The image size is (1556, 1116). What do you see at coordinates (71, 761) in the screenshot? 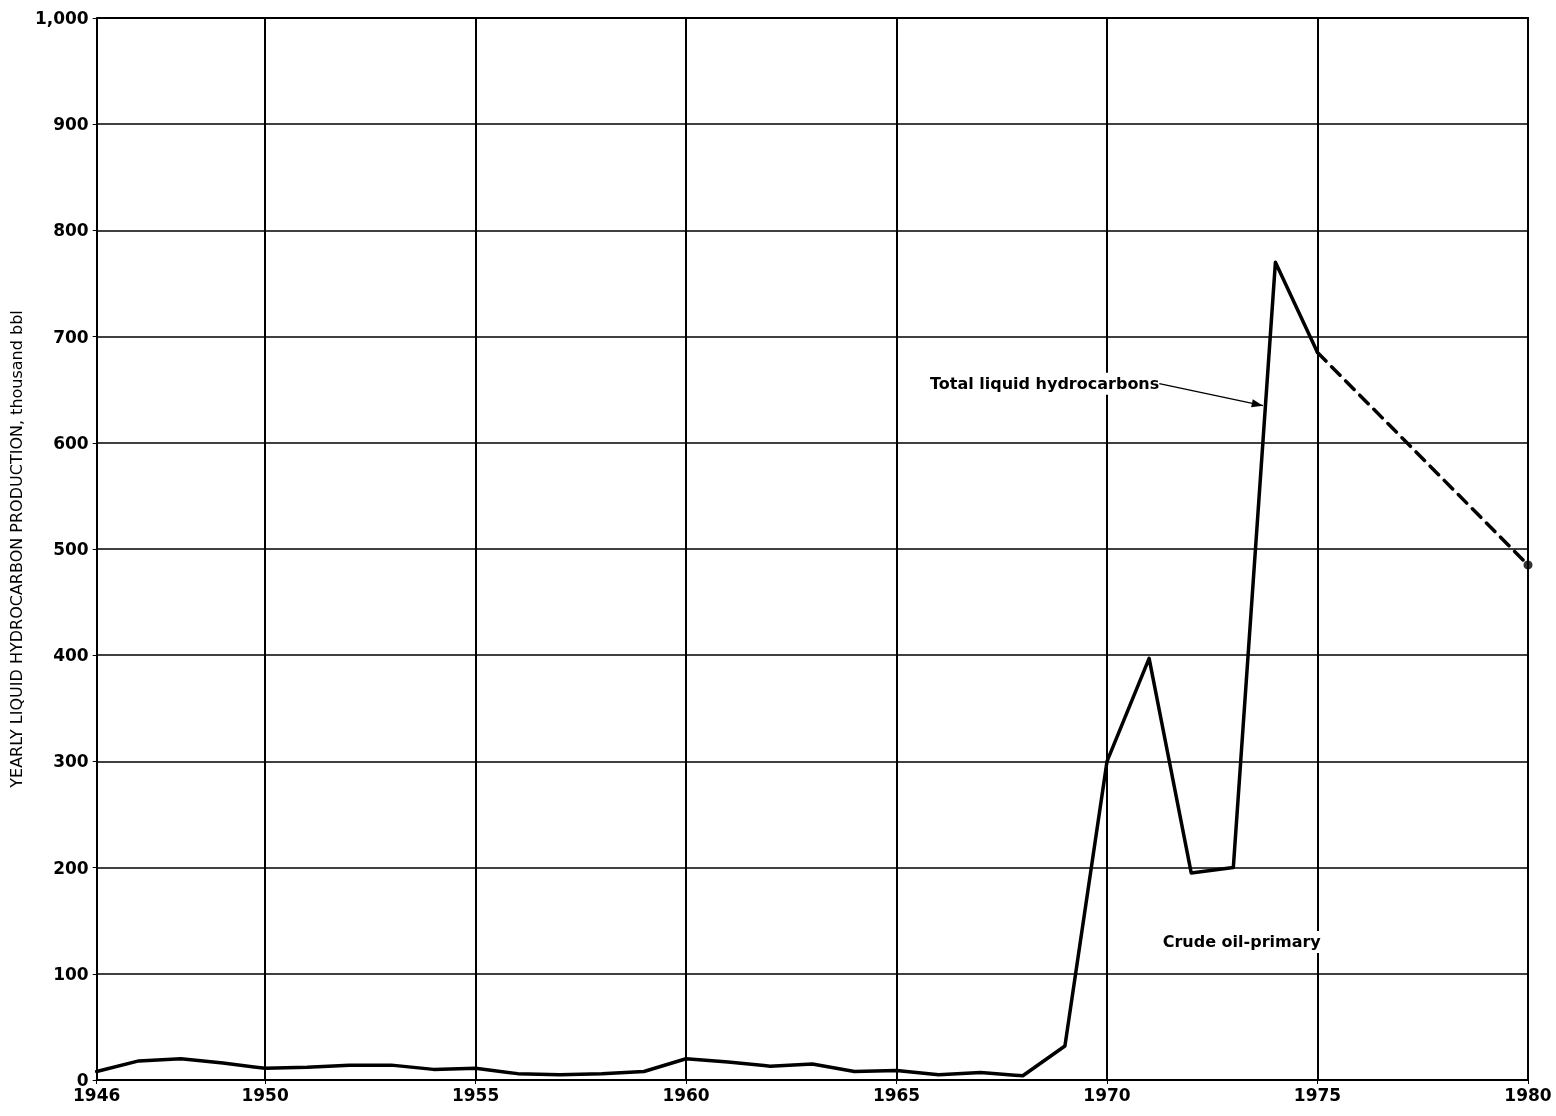
I see `y-tick-label: 300` at bounding box center [71, 761].